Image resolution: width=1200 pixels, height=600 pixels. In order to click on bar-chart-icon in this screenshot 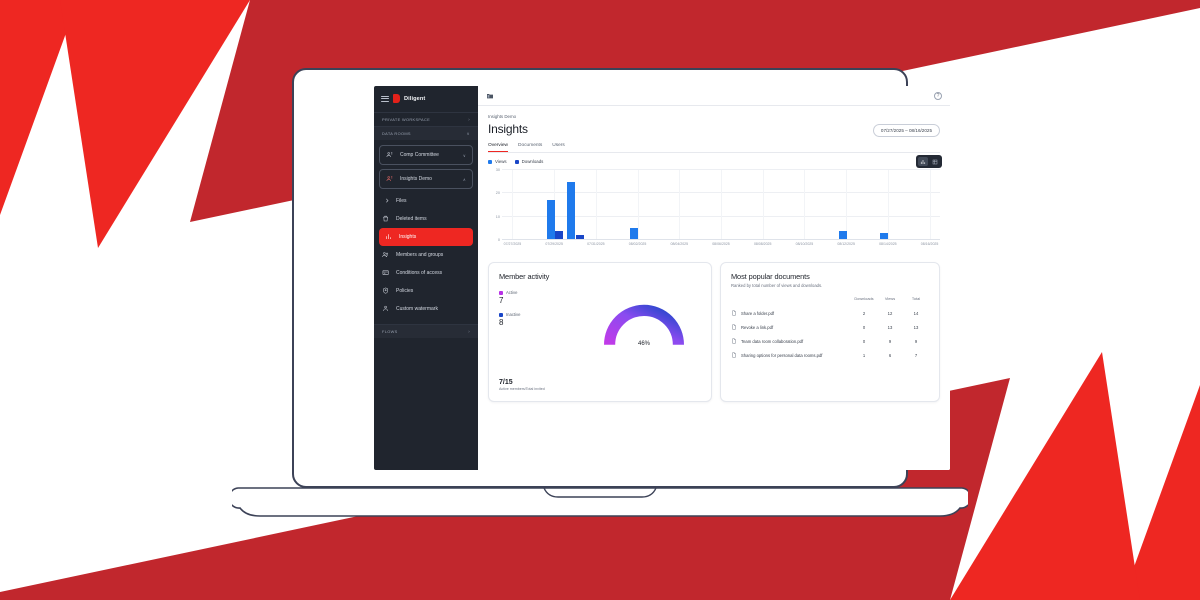, I will do `click(389, 237)`.